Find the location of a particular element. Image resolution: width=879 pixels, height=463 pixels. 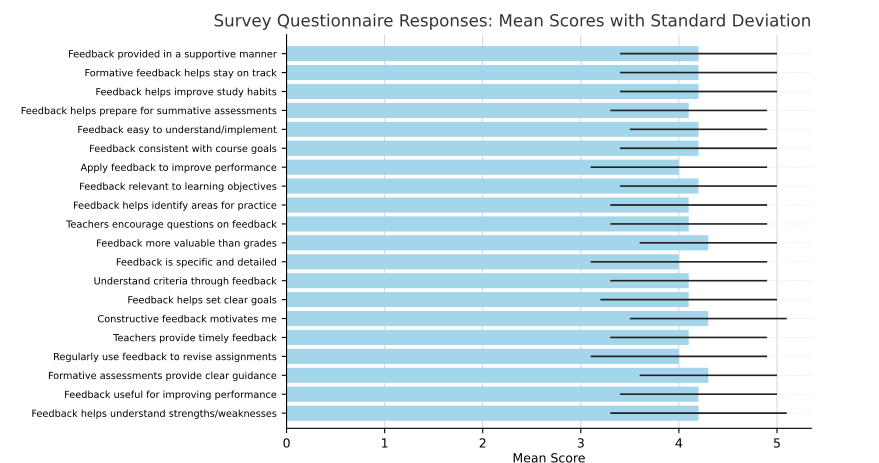

chart-title: Survey Questionnaire Responses: Mean Scores with Standard Deviation is located at coordinates (512, 22).